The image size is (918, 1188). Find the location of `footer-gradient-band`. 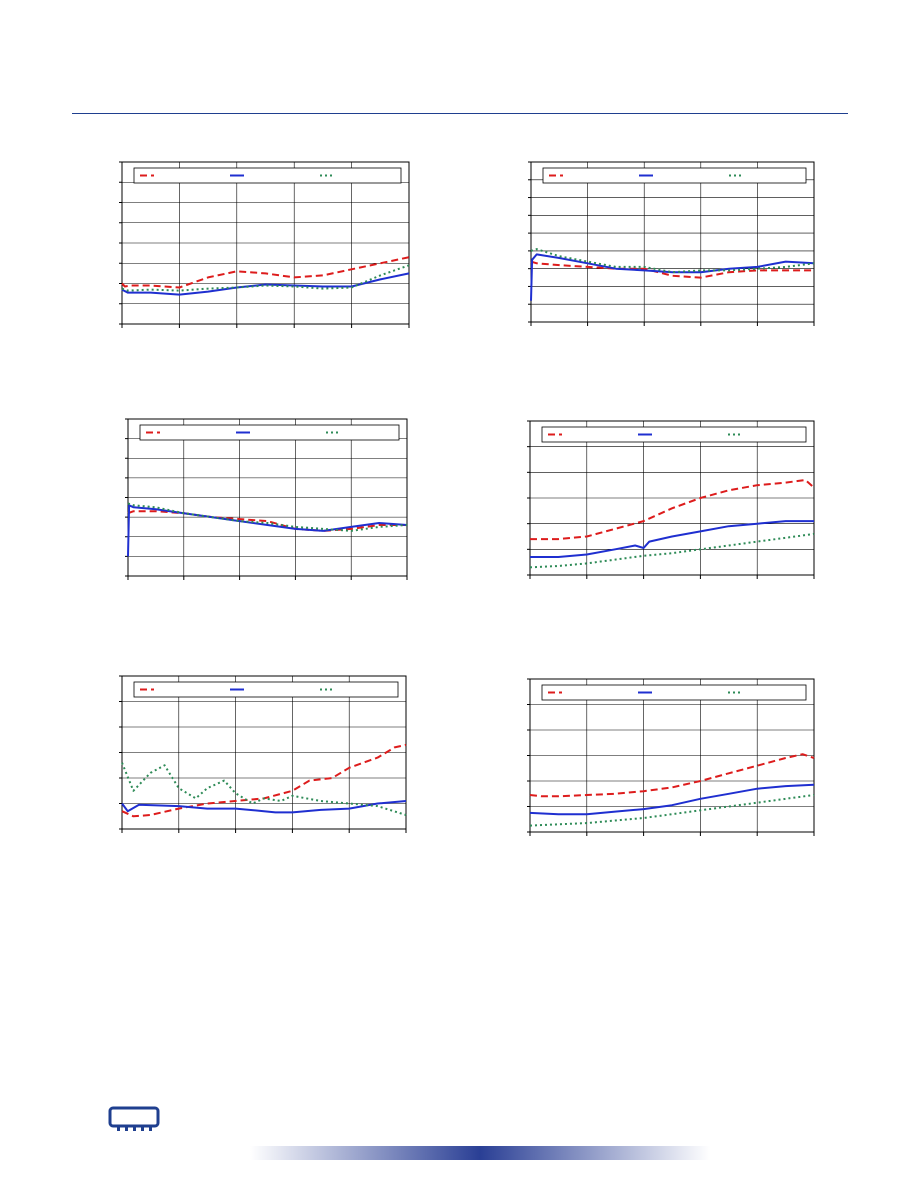

footer-gradient-band is located at coordinates (480, 1153).